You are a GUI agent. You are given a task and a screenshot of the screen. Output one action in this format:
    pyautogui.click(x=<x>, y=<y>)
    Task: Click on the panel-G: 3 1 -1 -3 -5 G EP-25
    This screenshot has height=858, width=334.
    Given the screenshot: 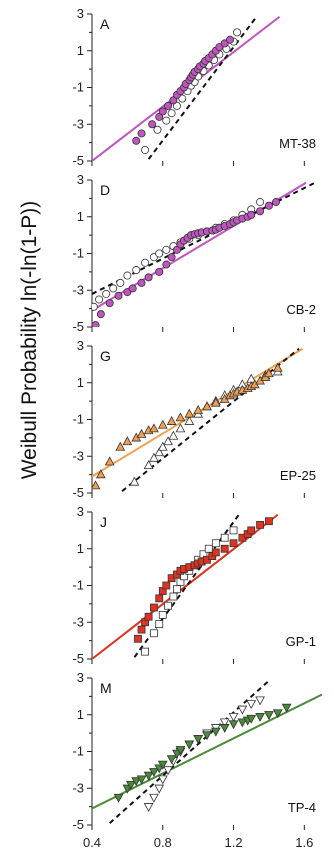 What is the action you would take?
    pyautogui.click(x=194, y=419)
    